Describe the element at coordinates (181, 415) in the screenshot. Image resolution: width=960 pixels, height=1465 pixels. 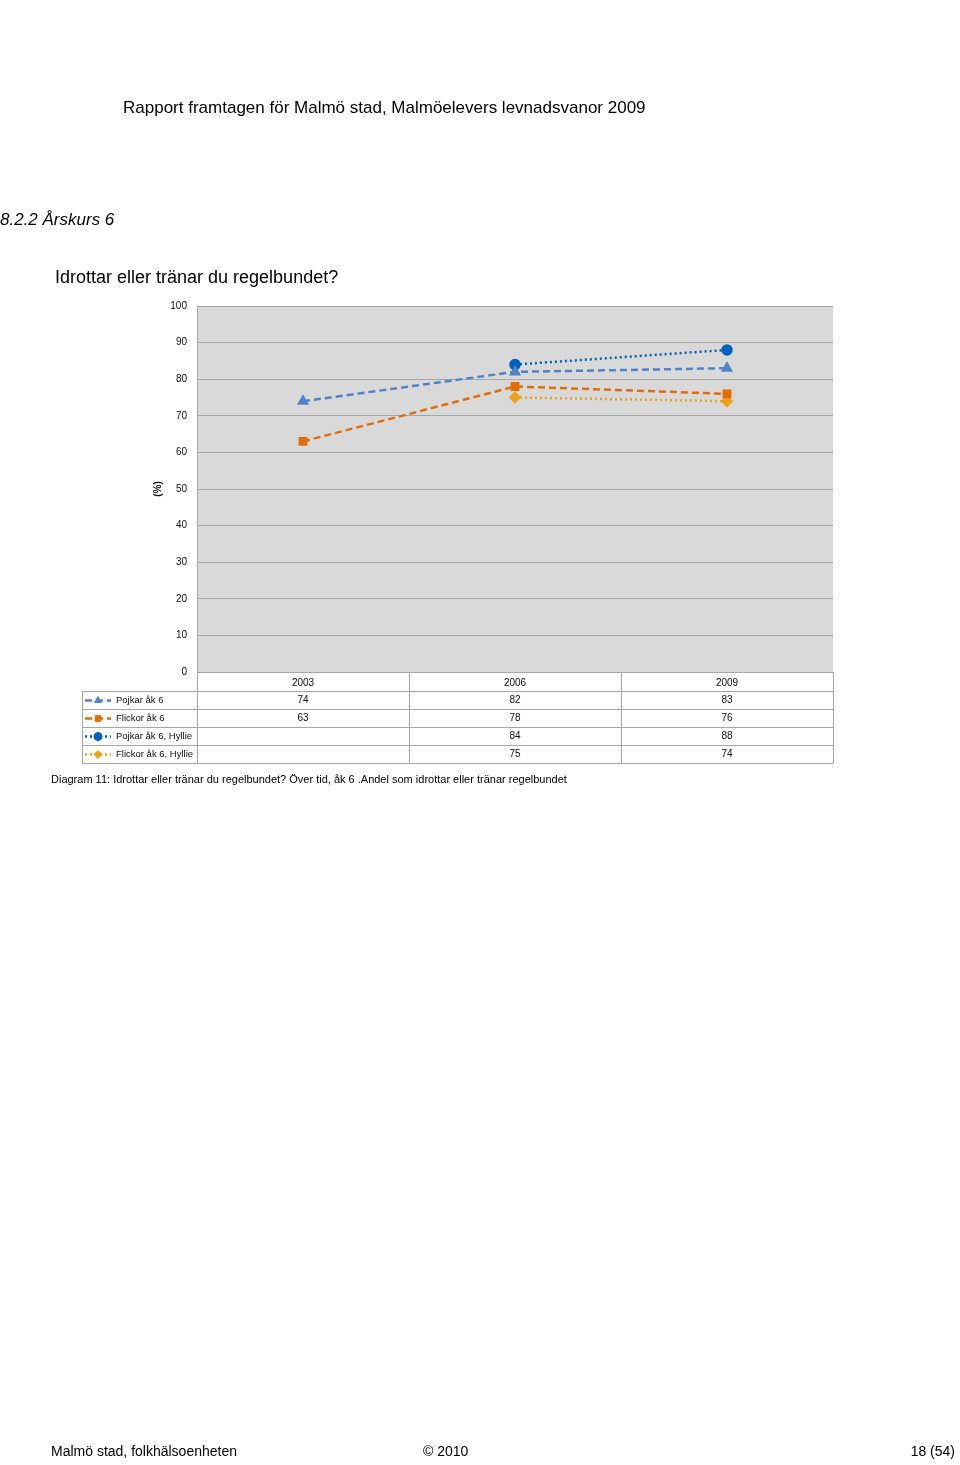
I see `y-tick-label: 70` at that location.